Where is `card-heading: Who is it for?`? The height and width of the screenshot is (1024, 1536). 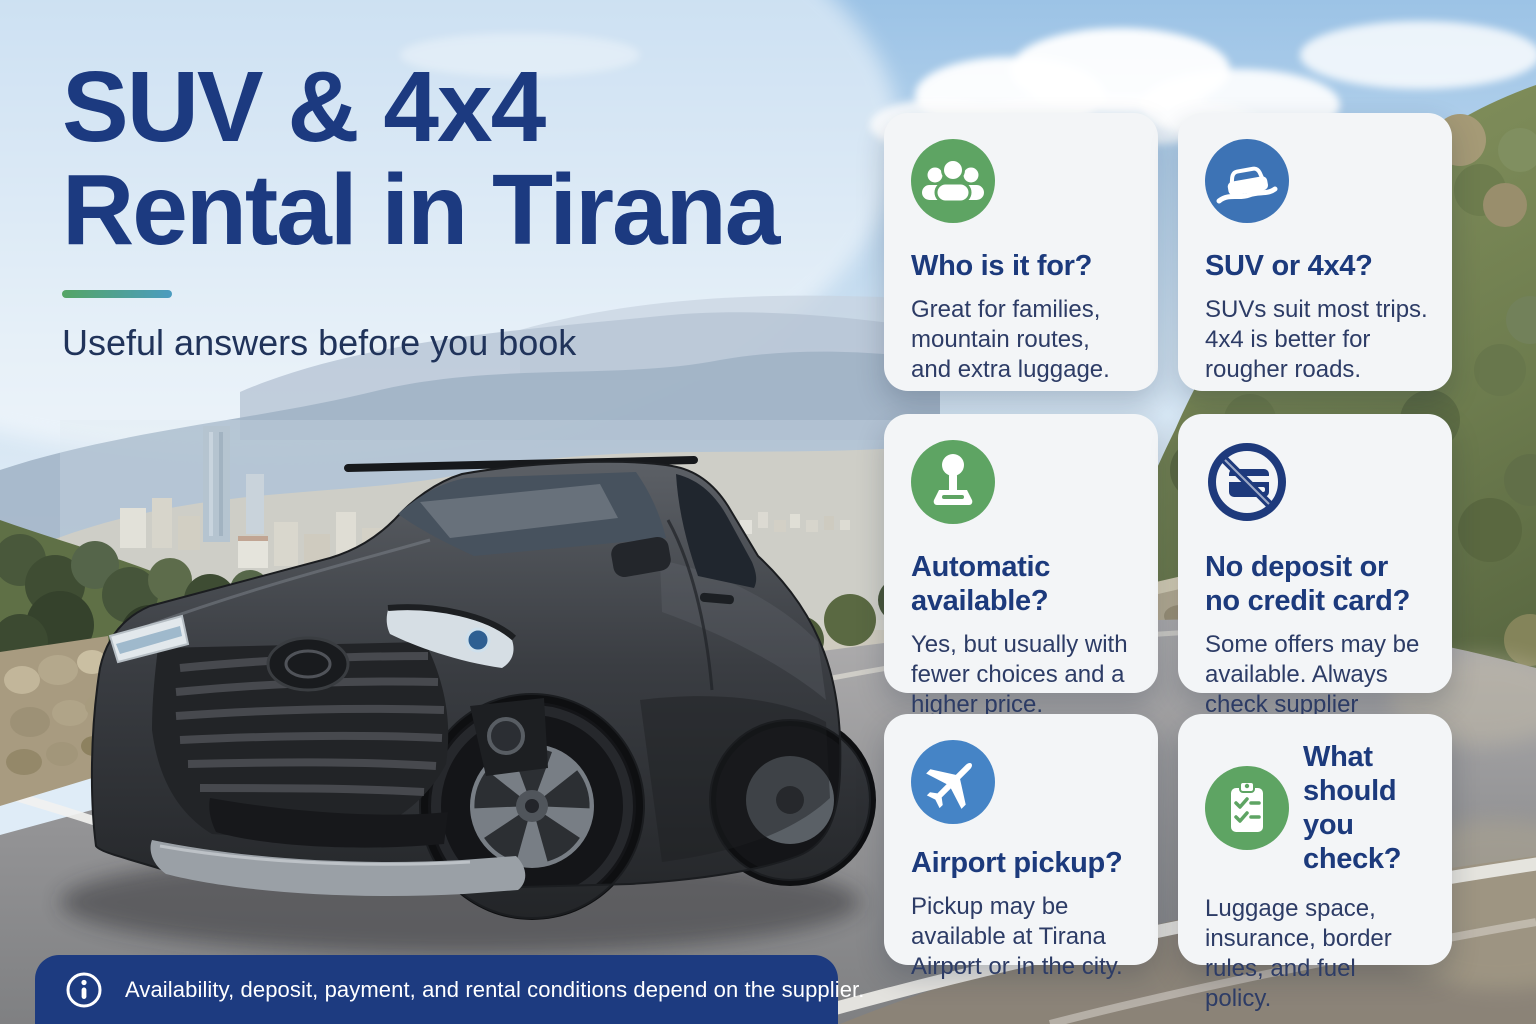
card-heading: Who is it for? is located at coordinates (1002, 266).